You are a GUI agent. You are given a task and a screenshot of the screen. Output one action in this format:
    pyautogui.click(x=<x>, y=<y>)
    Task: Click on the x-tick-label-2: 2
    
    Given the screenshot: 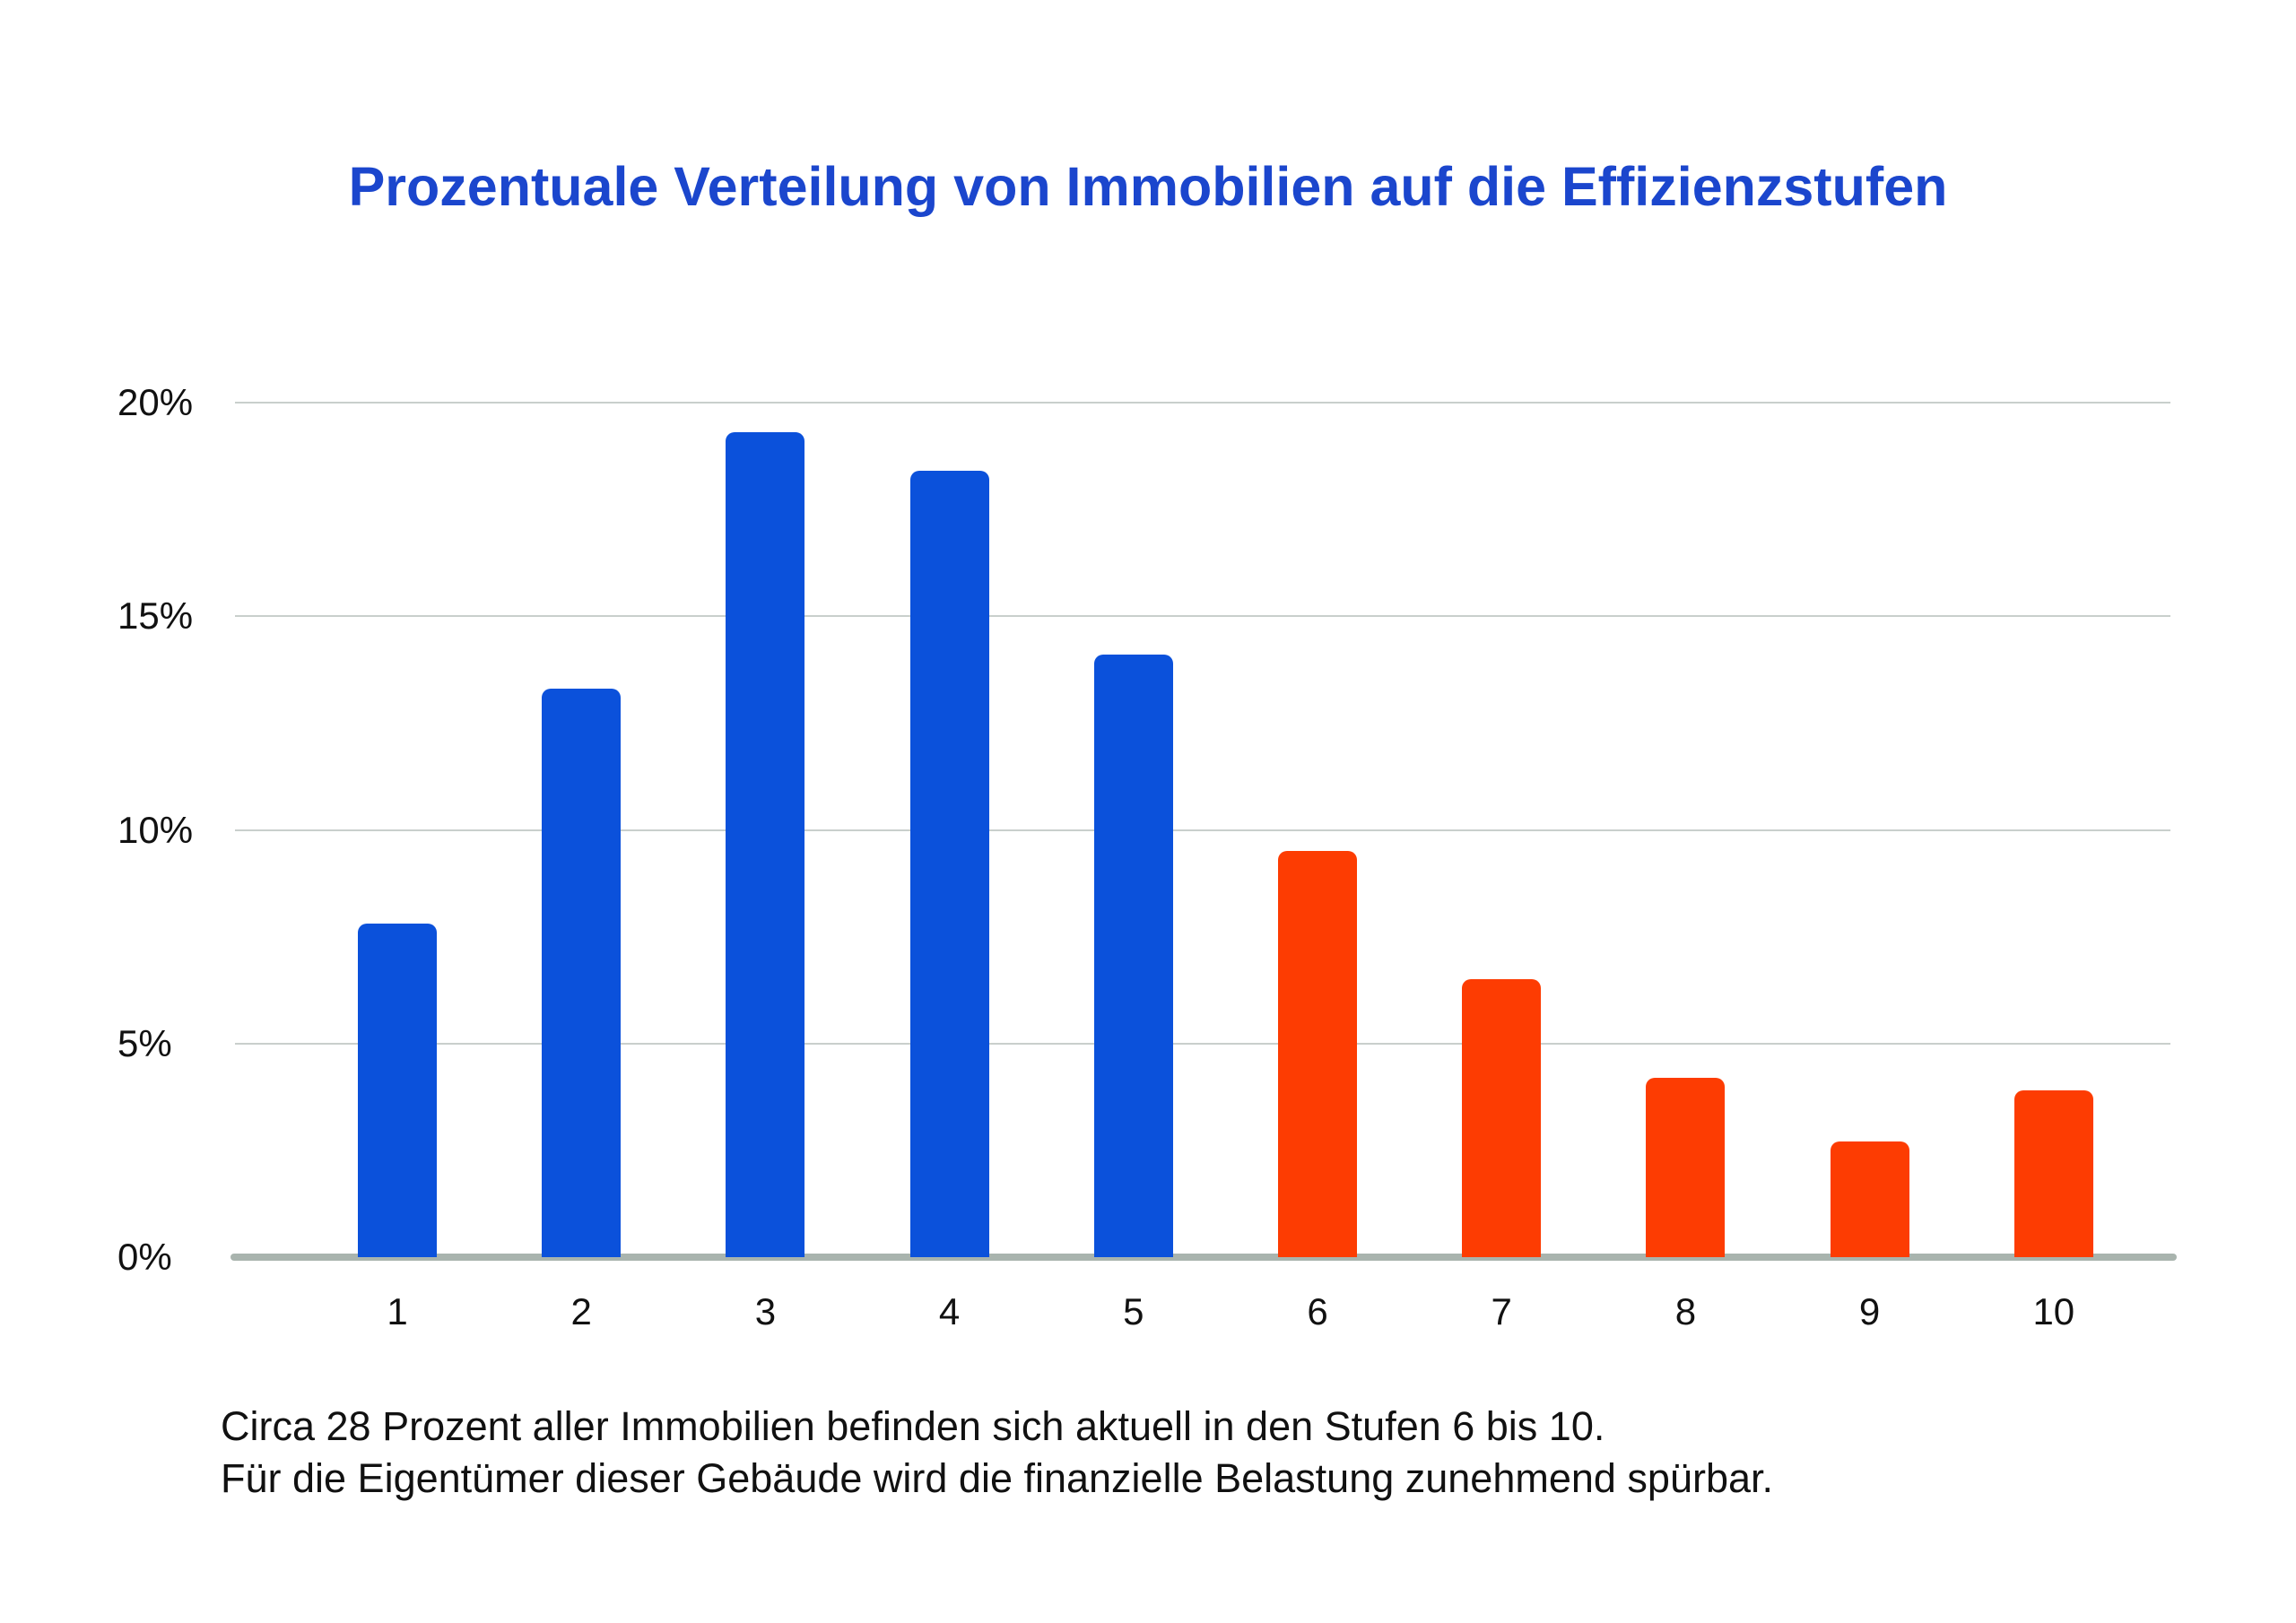 What is the action you would take?
    pyautogui.click(x=581, y=1311)
    